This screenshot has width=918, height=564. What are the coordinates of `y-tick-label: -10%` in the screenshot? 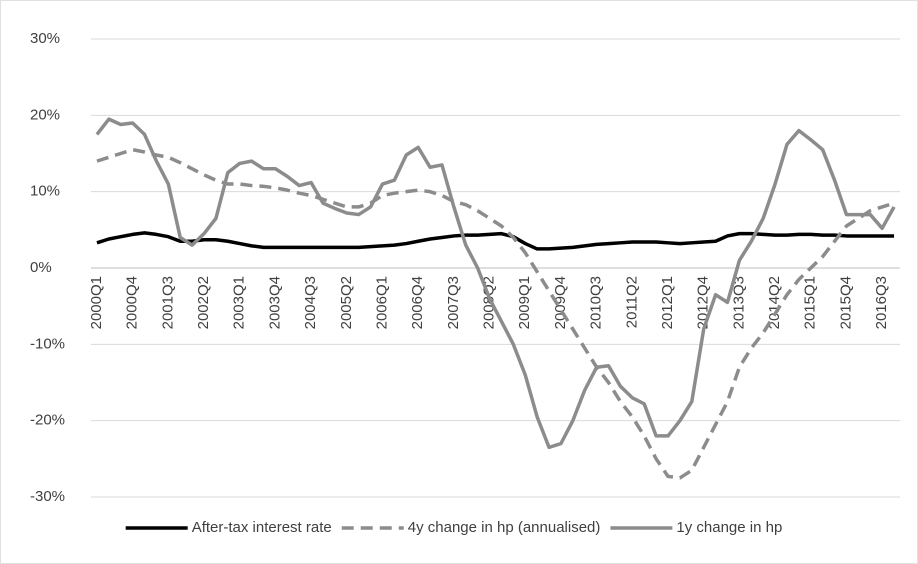 It's located at (47, 343).